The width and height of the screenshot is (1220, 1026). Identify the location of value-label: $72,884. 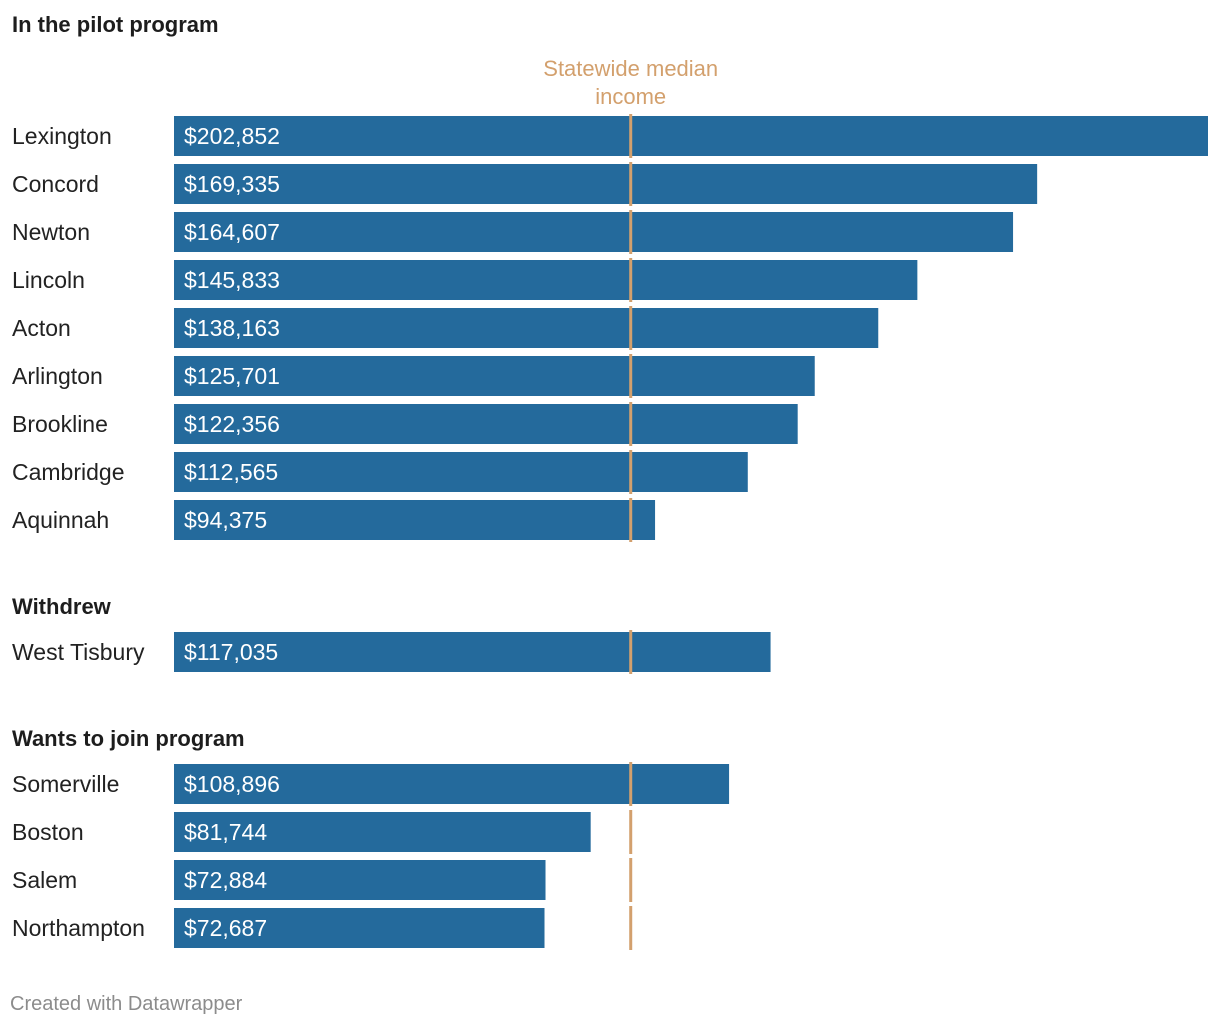
(225, 880).